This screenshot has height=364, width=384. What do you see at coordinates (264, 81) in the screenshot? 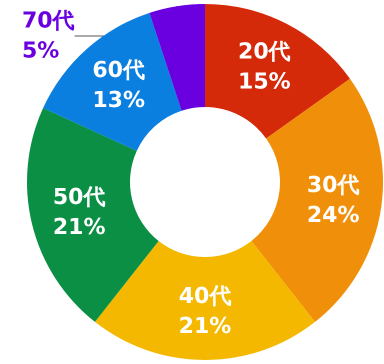
I see `data-label: 15%` at bounding box center [264, 81].